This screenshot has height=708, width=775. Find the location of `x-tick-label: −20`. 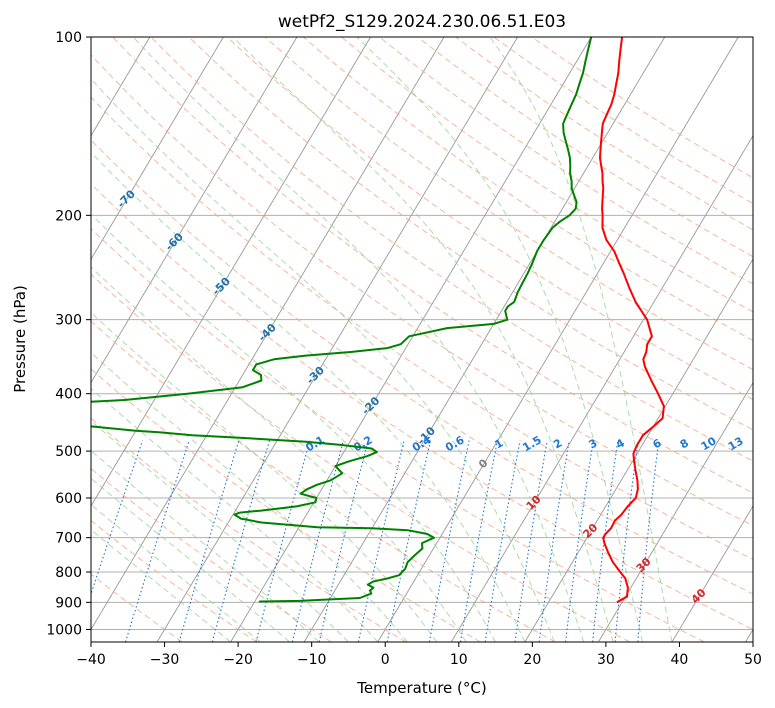

x-tick-label: −20 is located at coordinates (238, 660).